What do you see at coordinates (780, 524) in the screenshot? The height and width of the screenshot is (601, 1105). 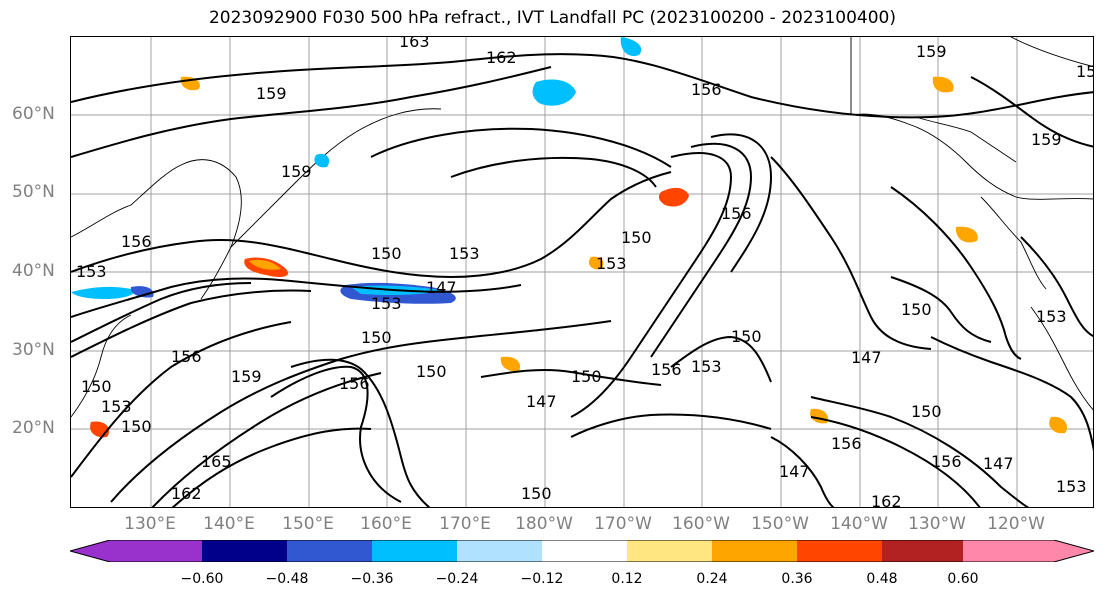 I see `lon-label-150w: 150°W` at bounding box center [780, 524].